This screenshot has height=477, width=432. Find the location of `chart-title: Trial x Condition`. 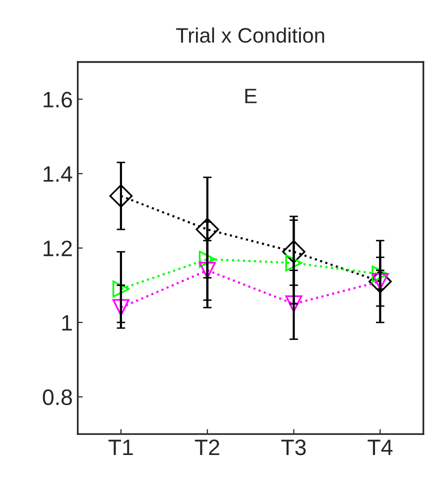

chart-title: Trial x Condition is located at coordinates (250, 35).